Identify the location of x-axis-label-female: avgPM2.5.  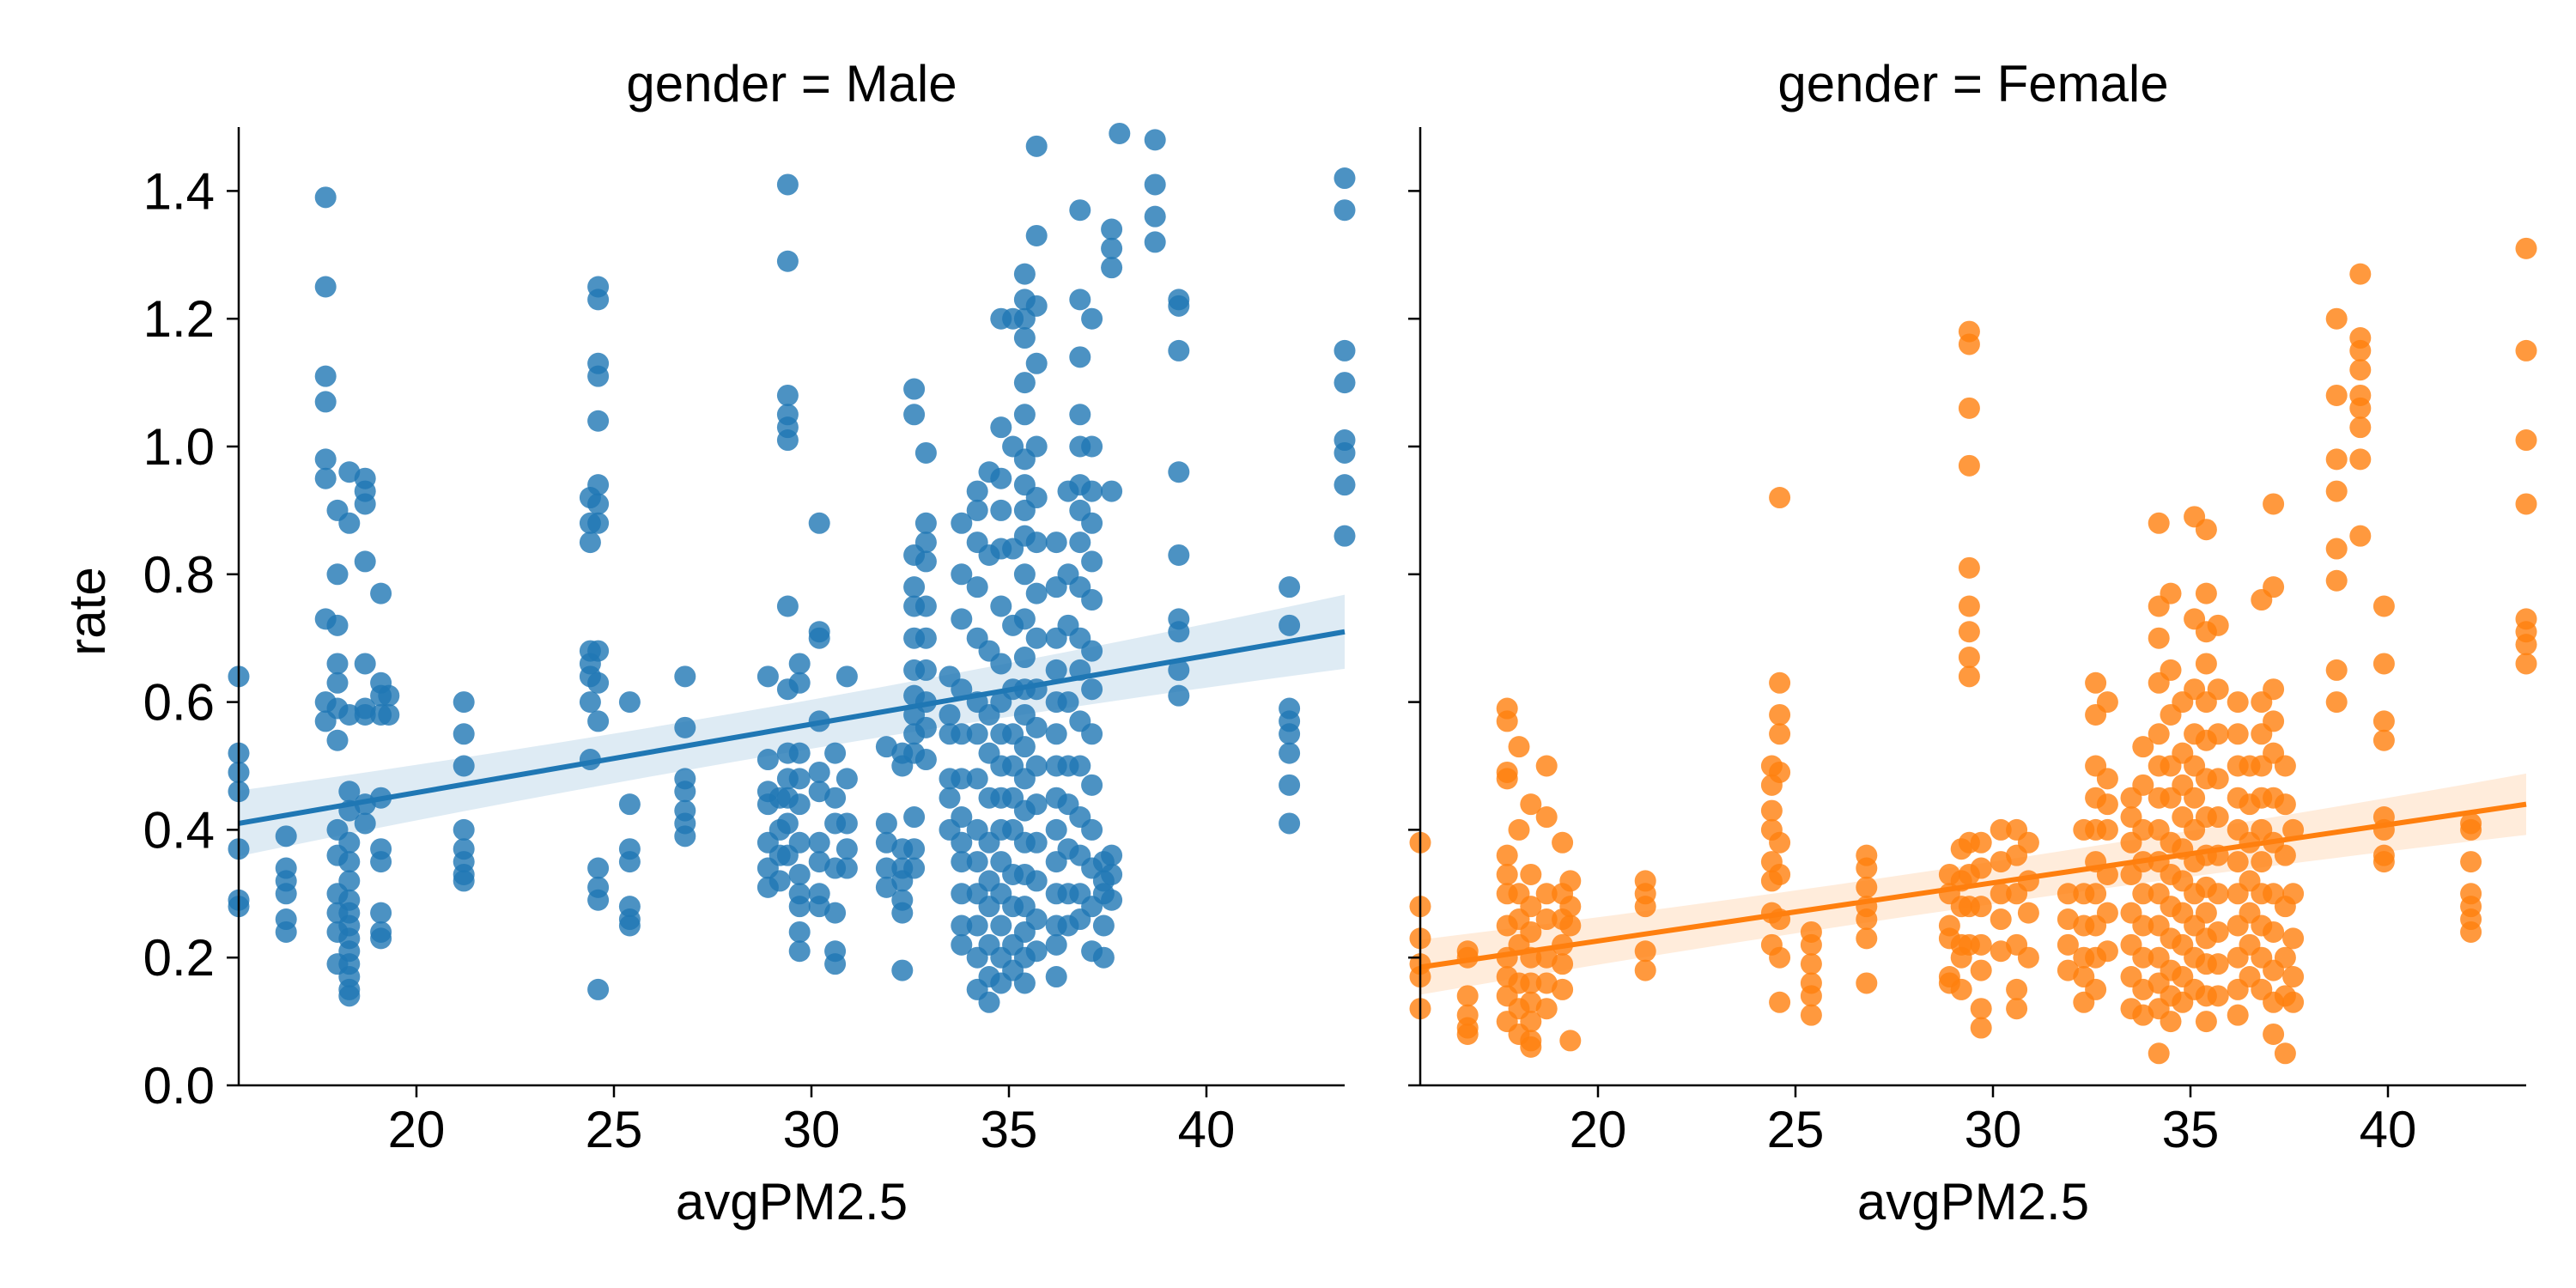
(1973, 1202).